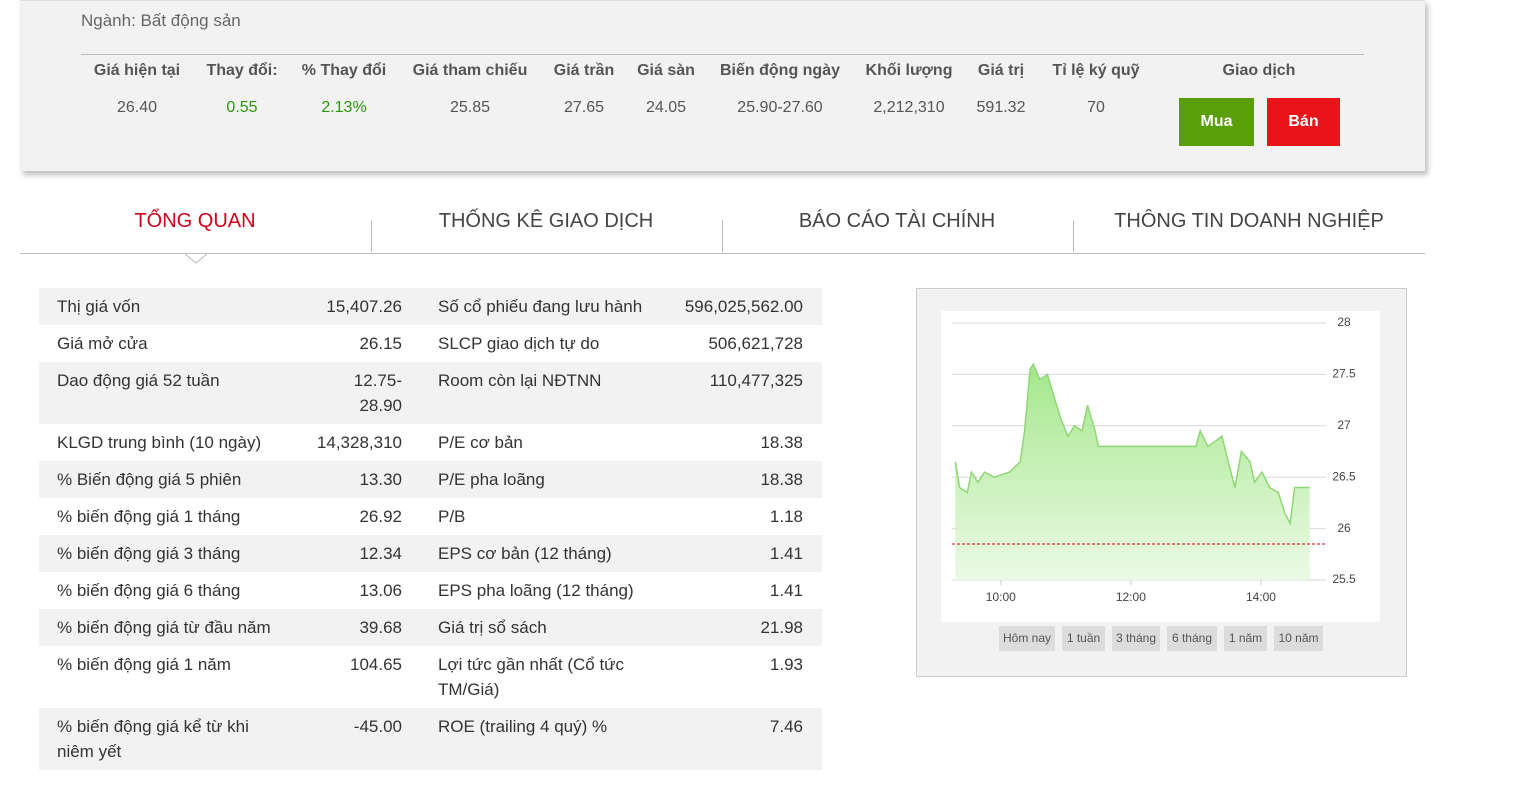 This screenshot has width=1528, height=795. I want to click on cell-label: Dao động giá 52 tuần, so click(138, 380).